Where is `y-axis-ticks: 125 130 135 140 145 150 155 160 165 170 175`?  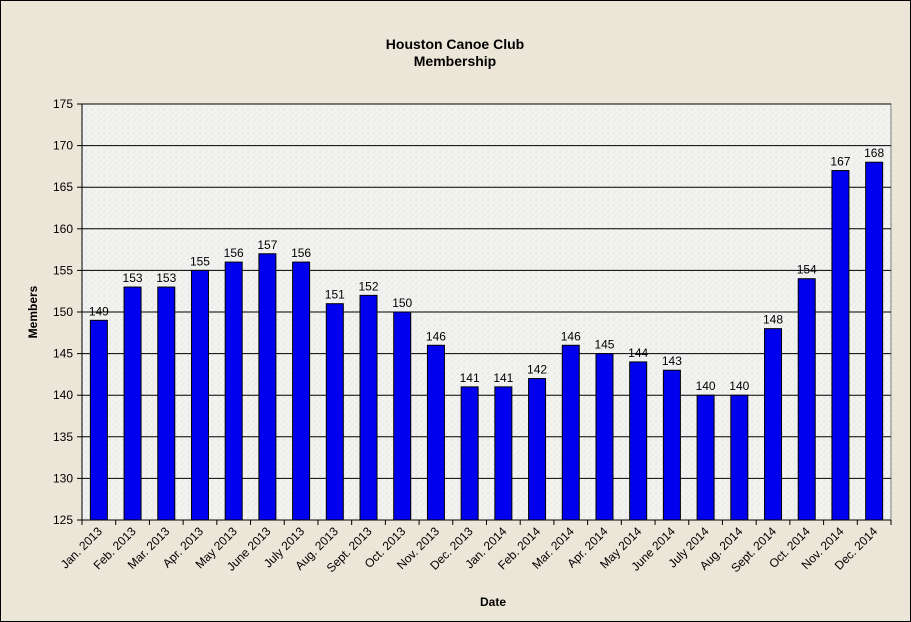
y-axis-ticks: 125 130 135 140 145 150 155 160 165 170 175 is located at coordinates (67, 312).